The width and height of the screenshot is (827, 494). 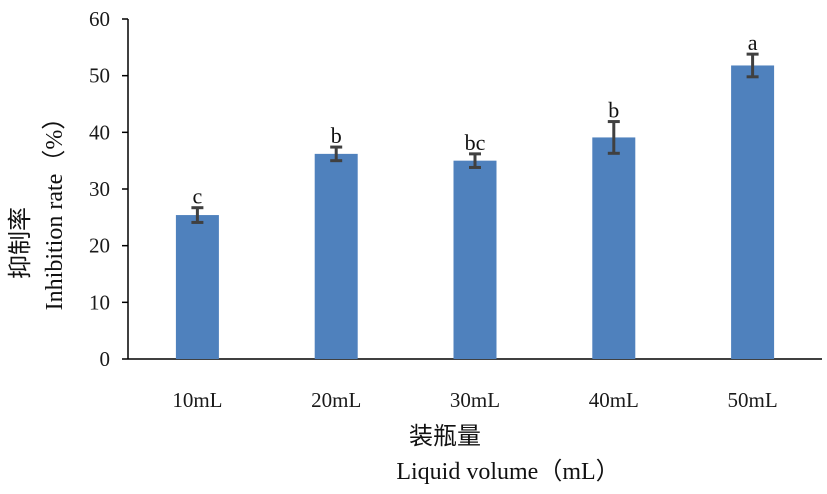 I want to click on y-tick-label: 40, so click(x=99, y=132).